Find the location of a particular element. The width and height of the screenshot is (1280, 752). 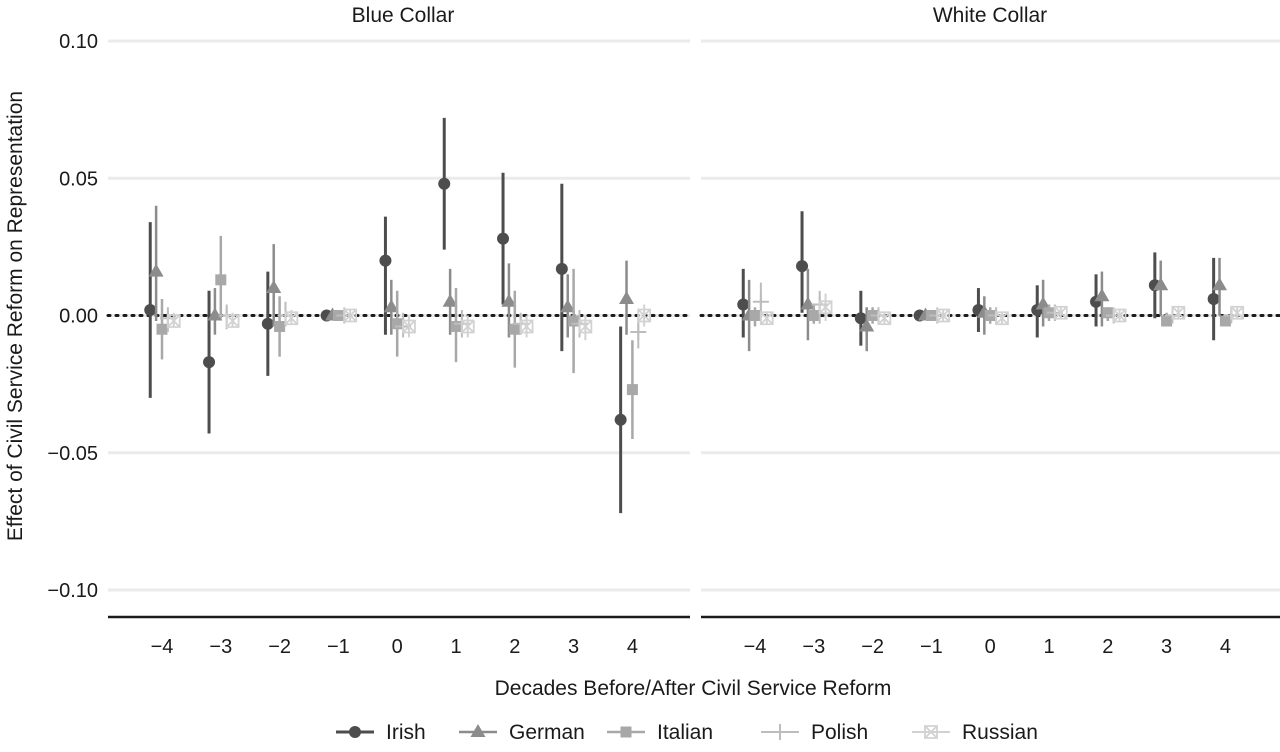

legend-item-italian: Italian is located at coordinates (660, 732).